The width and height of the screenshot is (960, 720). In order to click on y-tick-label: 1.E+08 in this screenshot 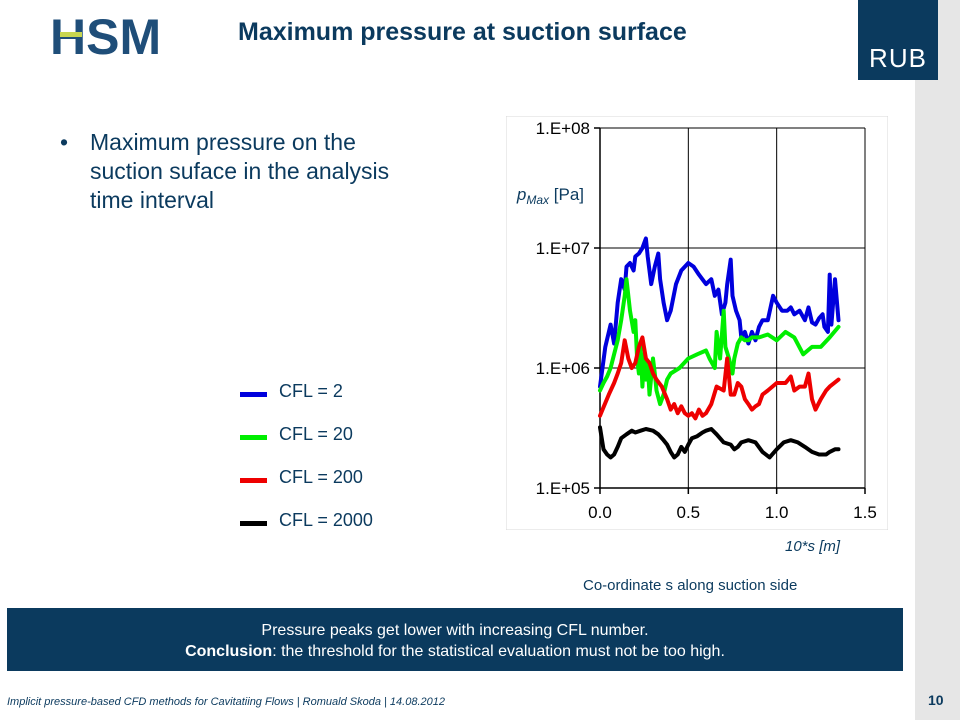, I will do `click(563, 128)`.